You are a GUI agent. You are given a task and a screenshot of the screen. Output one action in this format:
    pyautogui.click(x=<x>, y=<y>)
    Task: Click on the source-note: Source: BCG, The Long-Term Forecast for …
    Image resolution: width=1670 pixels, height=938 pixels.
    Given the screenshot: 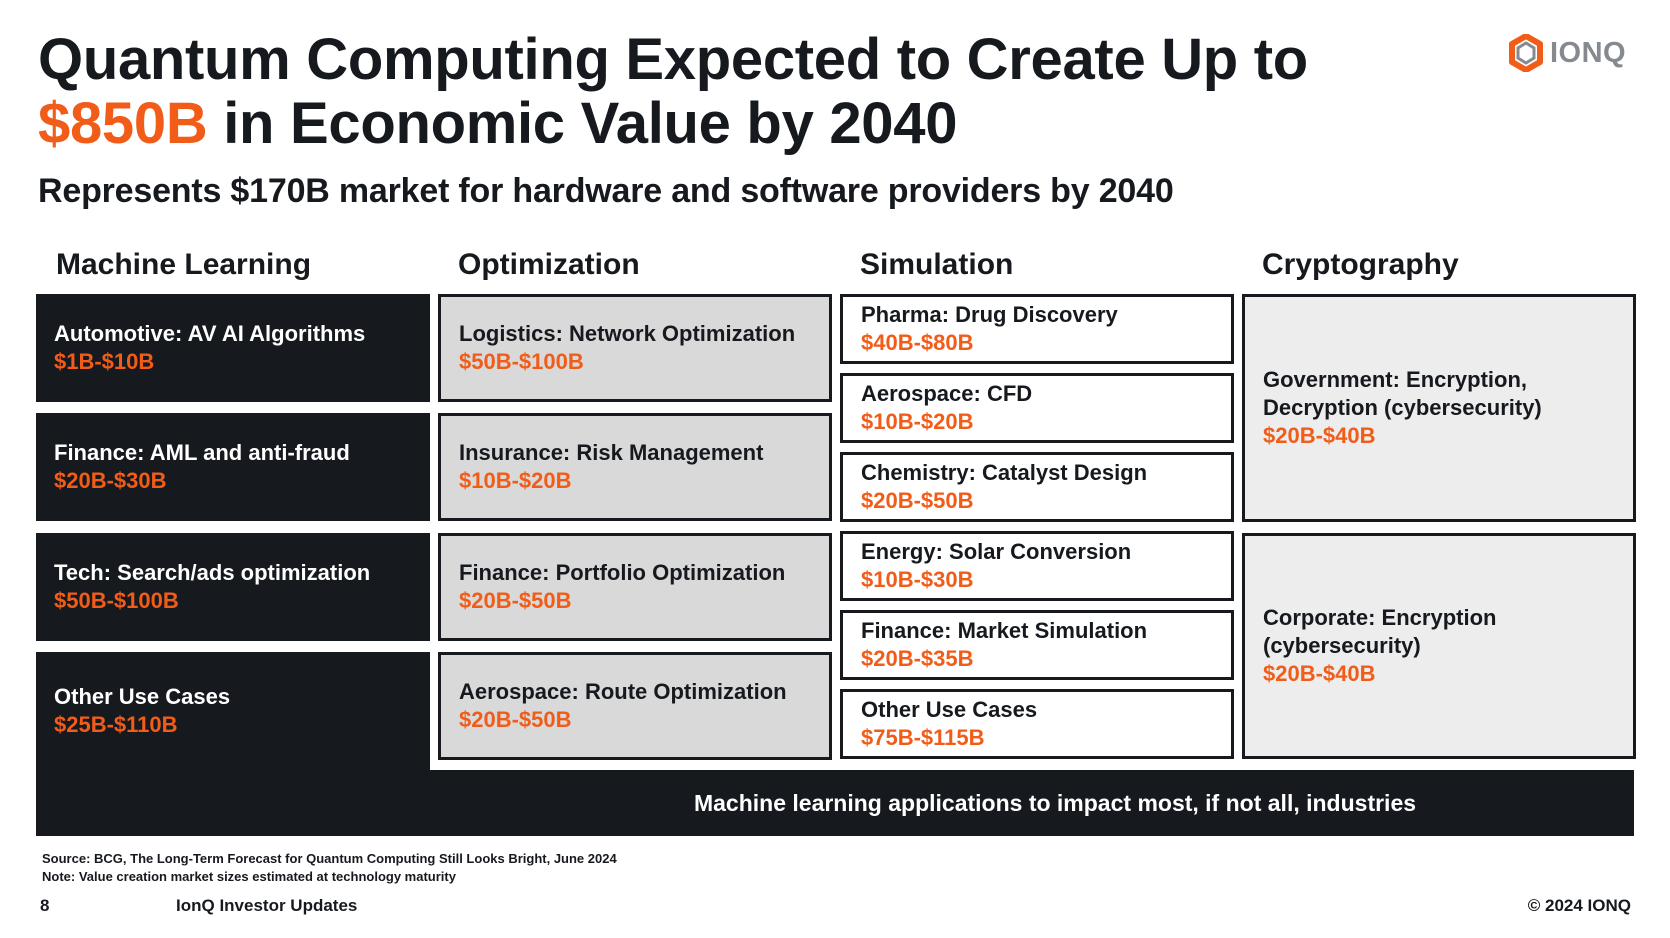 What is the action you would take?
    pyautogui.click(x=329, y=868)
    